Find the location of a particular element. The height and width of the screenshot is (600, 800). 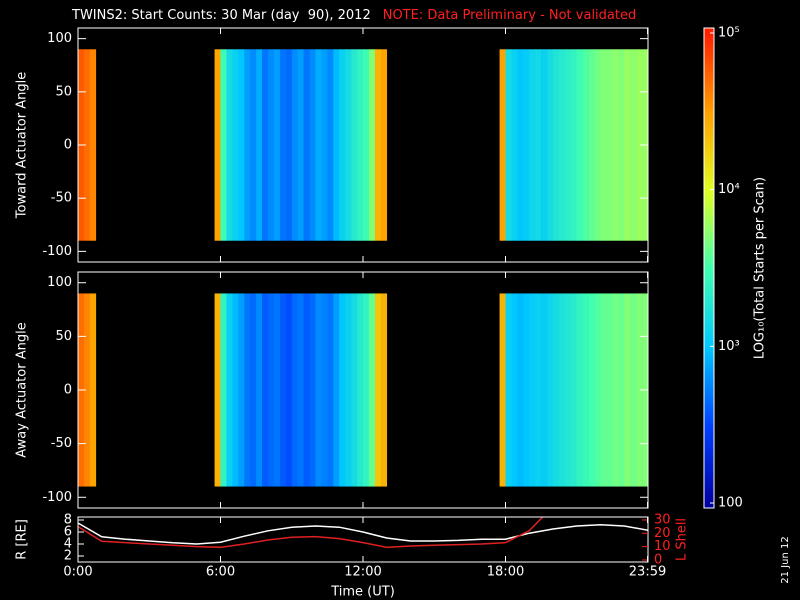

y-axis-label: R [RE] is located at coordinates (22, 539).